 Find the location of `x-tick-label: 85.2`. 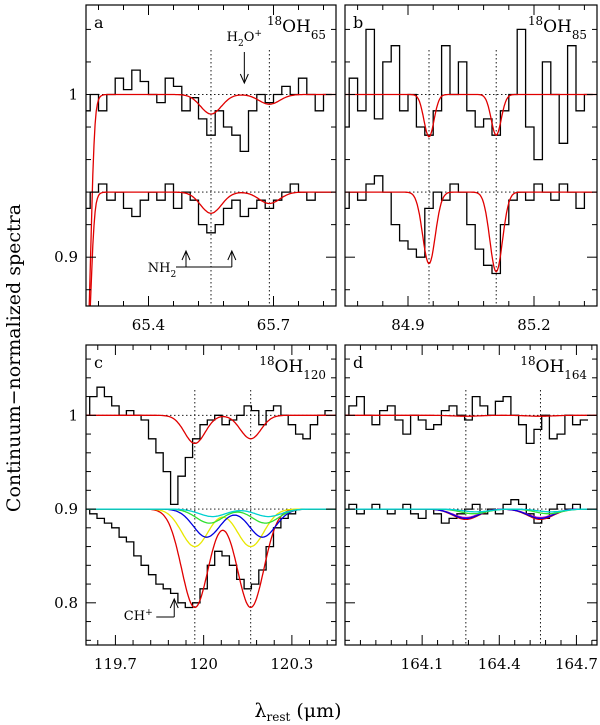

x-tick-label: 85.2 is located at coordinates (533, 325).